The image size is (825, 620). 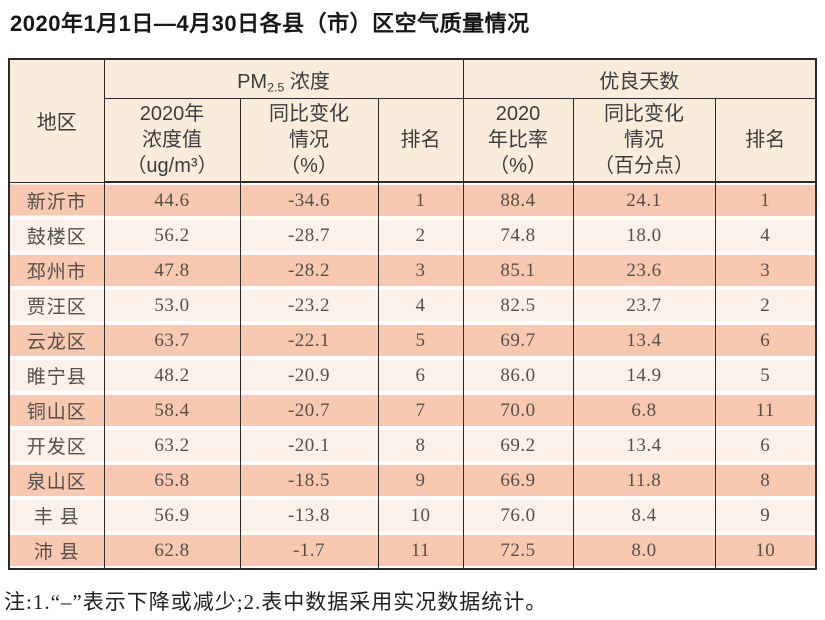 I want to click on region-cell: 邳州市, so click(x=56, y=270).